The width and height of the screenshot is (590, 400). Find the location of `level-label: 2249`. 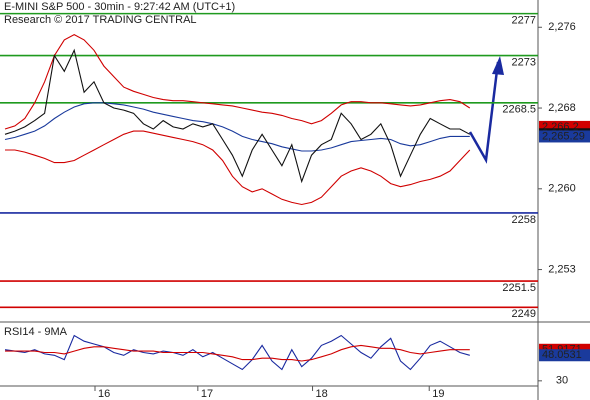

level-label: 2249 is located at coordinates (524, 314).